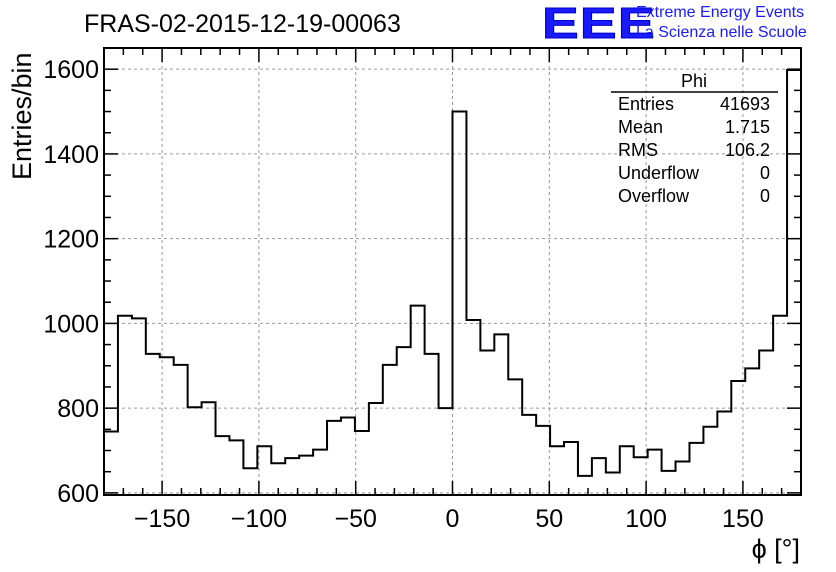 Image resolution: width=836 pixels, height=572 pixels. What do you see at coordinates (162, 519) in the screenshot?
I see `x-tick-label: −150` at bounding box center [162, 519].